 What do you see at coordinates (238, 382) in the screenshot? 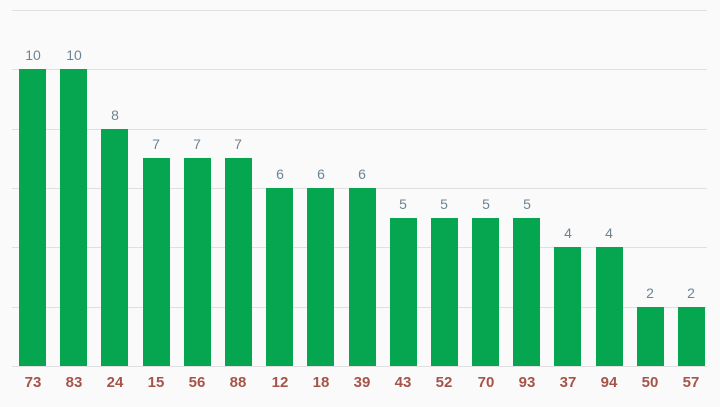
I see `x-axis-label: 88` at bounding box center [238, 382].